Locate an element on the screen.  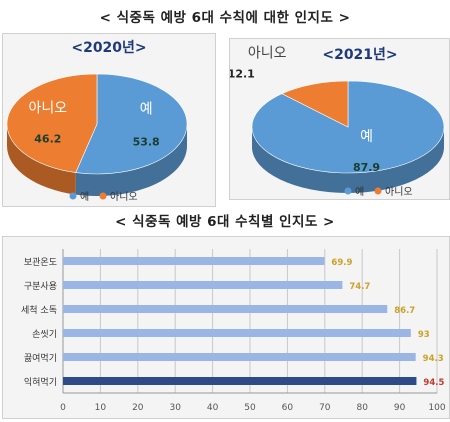
value-label: 69.9 is located at coordinates (341, 263).